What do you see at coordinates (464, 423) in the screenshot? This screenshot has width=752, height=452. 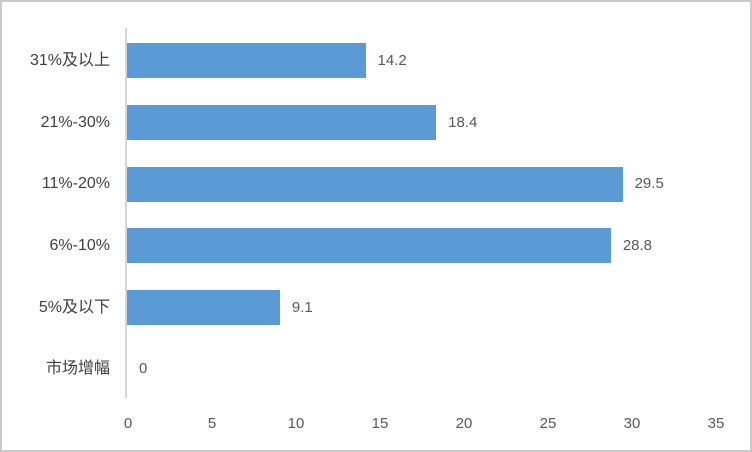 I see `x-tick-label: 20` at bounding box center [464, 423].